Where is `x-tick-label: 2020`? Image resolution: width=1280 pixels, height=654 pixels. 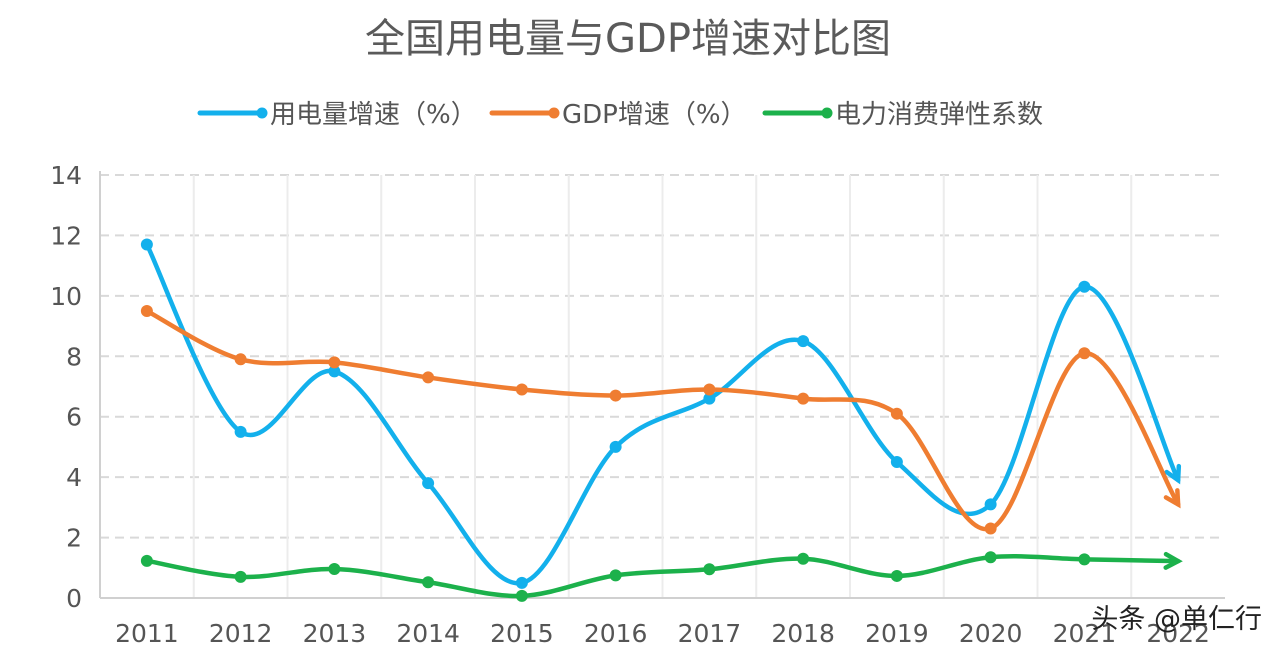
x-tick-label: 2020 is located at coordinates (991, 633).